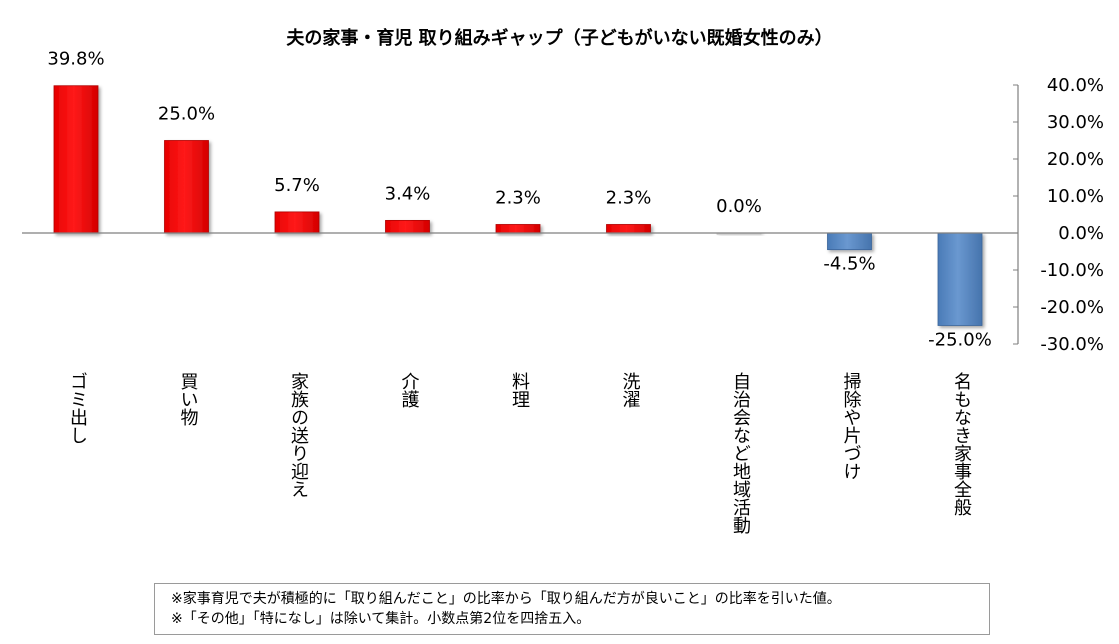 The width and height of the screenshot is (1119, 644). Describe the element at coordinates (1072, 344) in the screenshot. I see `y-tick-label-8: -30.0%` at that location.